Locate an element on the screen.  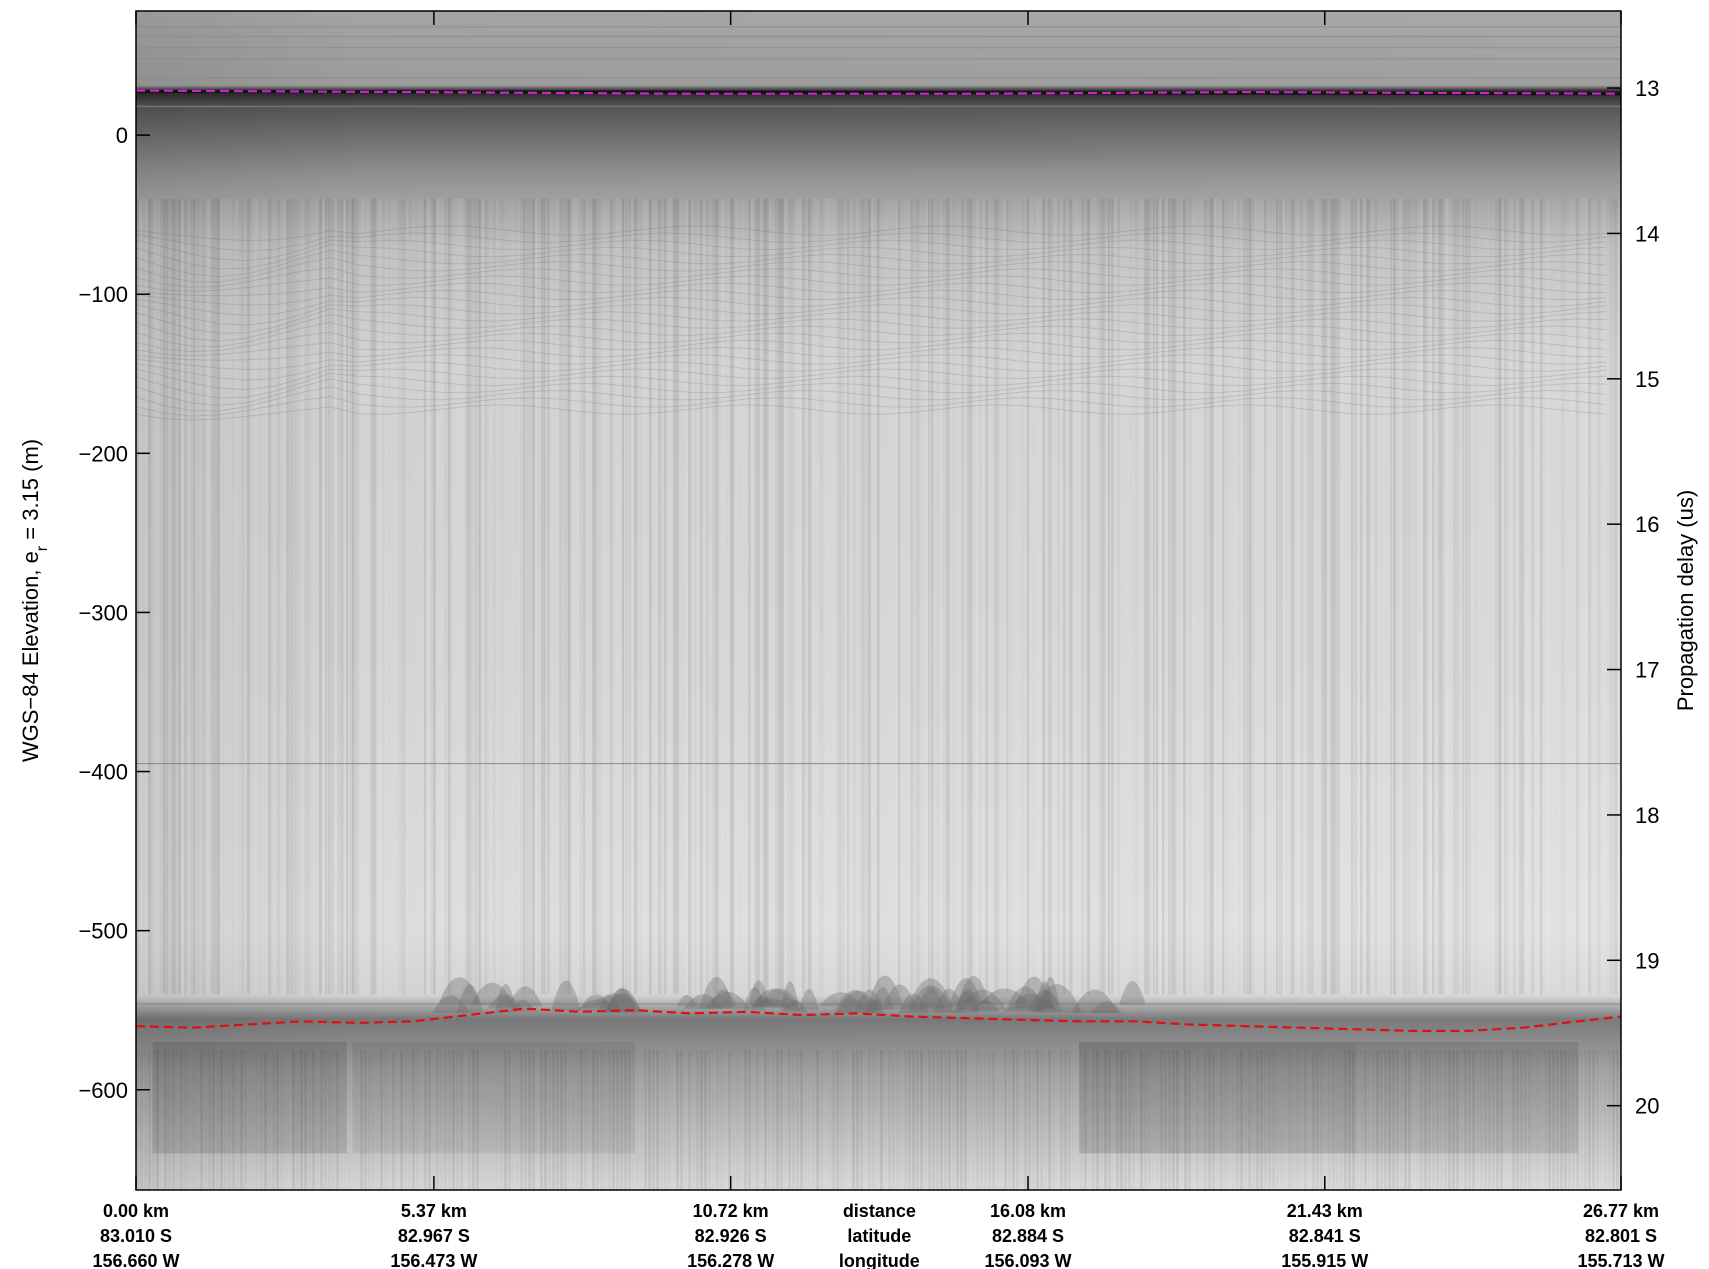
left-tick-label: 0 is located at coordinates (122, 135).